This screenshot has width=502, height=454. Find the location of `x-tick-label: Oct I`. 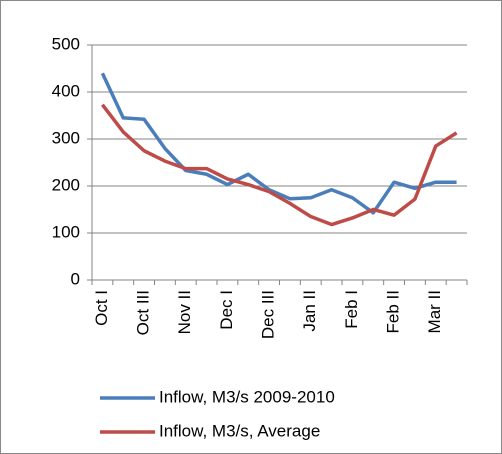

x-tick-label: Oct I is located at coordinates (101, 308).